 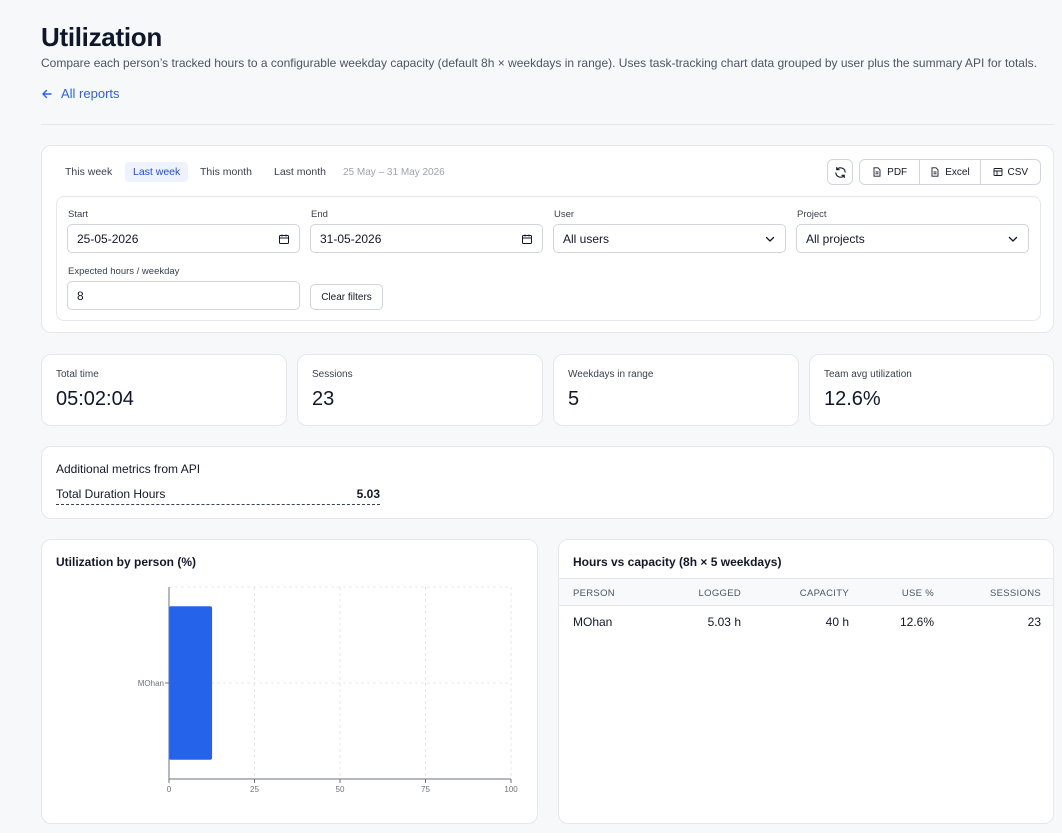 I want to click on cell-person: MOhan, so click(x=593, y=622).